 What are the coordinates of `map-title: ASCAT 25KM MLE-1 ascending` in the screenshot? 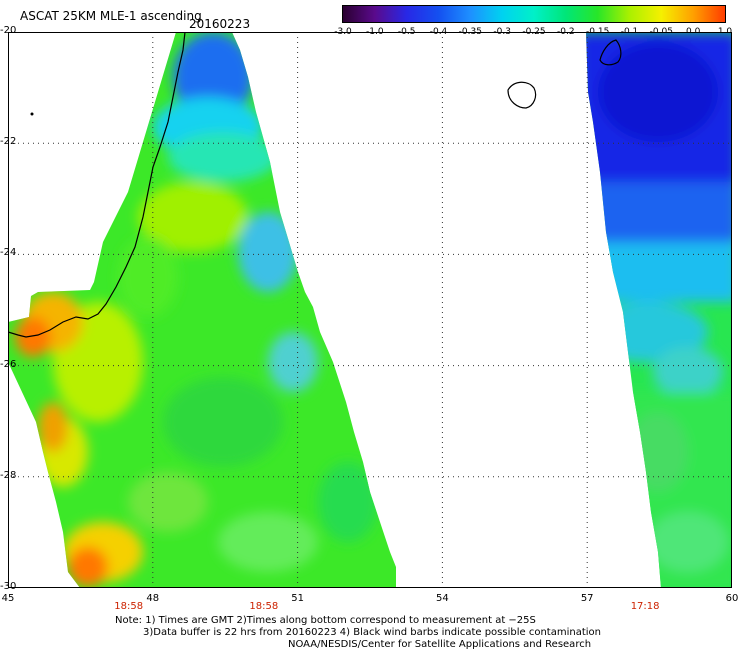 It's located at (111, 16).